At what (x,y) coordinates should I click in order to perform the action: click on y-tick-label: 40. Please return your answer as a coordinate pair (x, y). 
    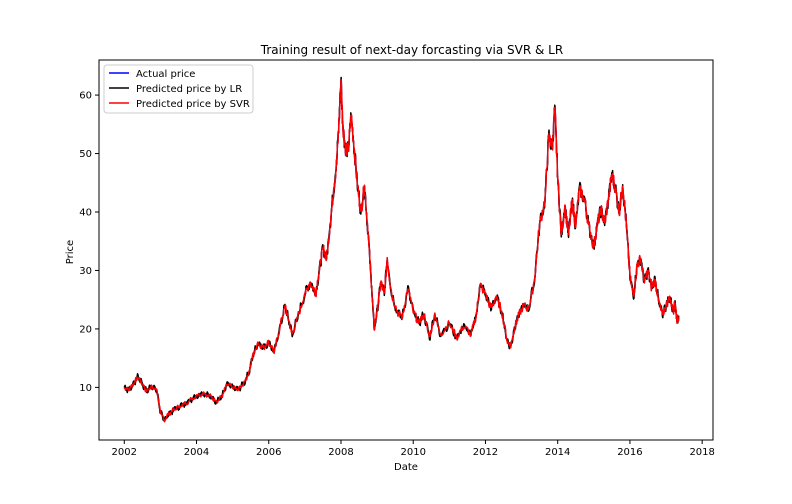
    Looking at the image, I should click on (85, 213).